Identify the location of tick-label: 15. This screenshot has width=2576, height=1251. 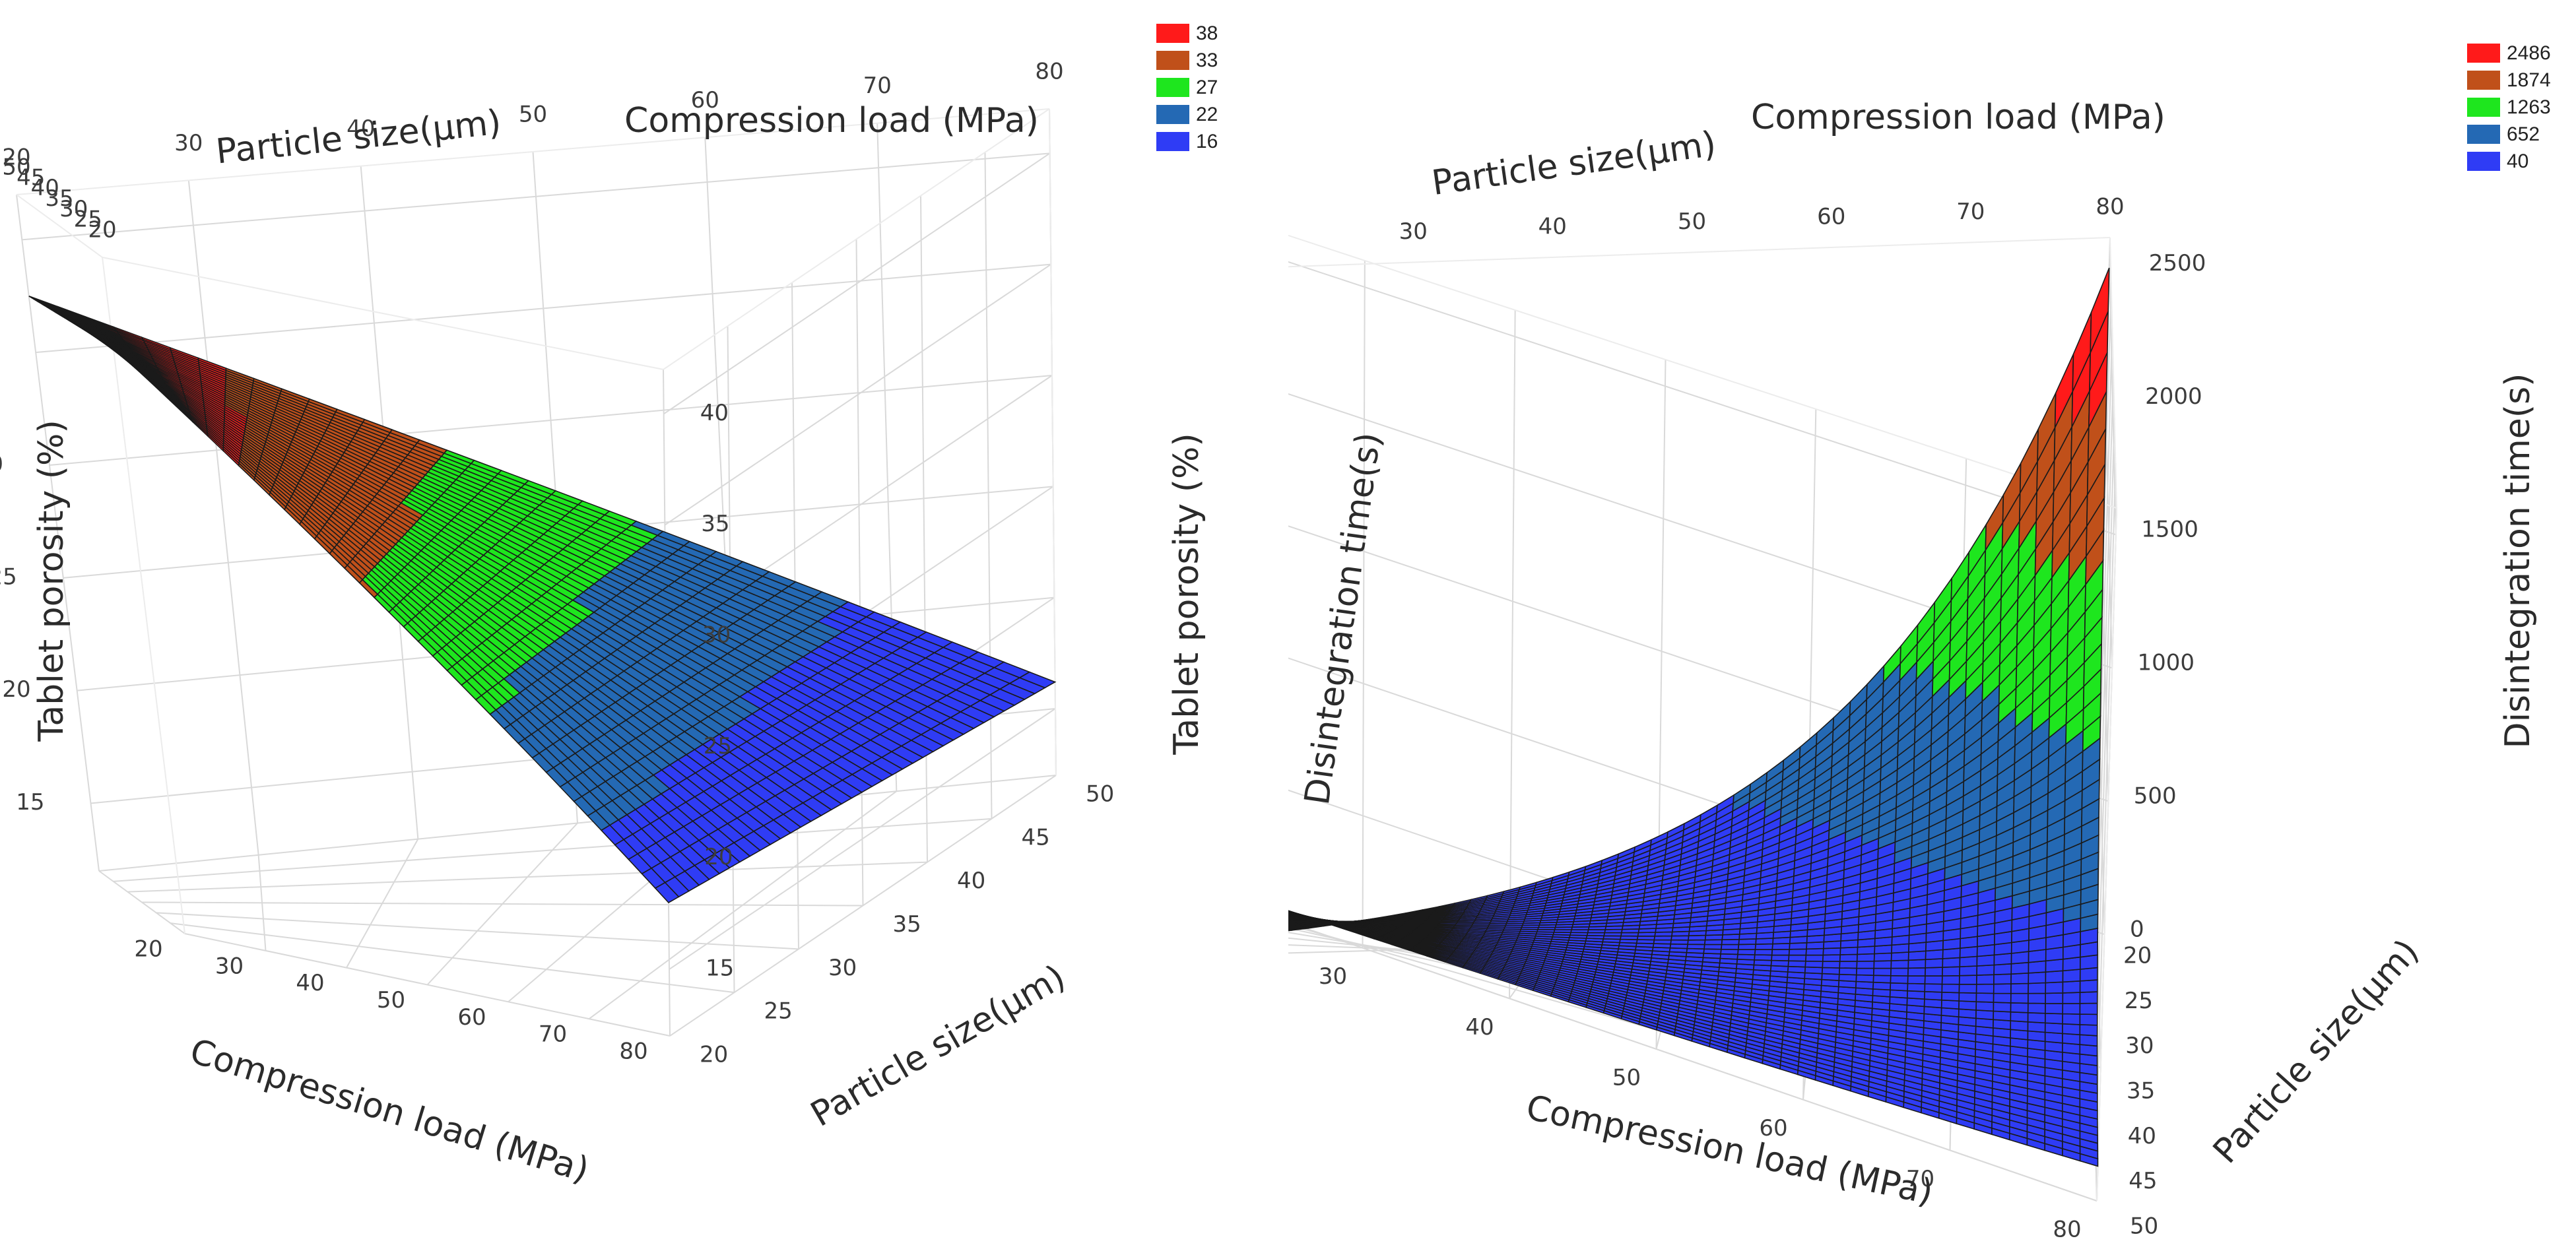
(720, 968).